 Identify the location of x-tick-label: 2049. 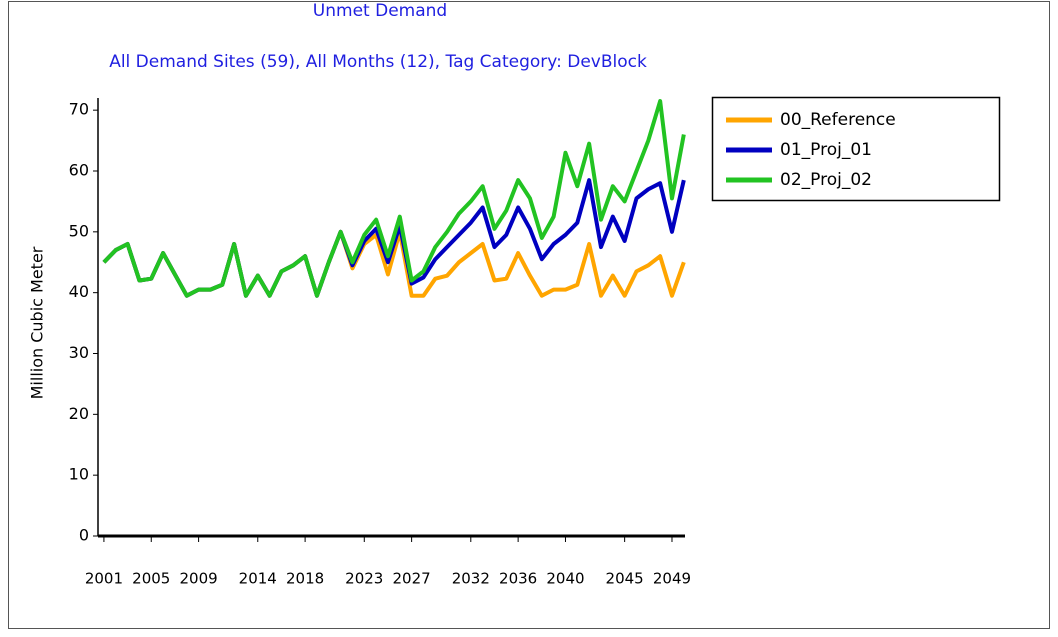
(672, 579).